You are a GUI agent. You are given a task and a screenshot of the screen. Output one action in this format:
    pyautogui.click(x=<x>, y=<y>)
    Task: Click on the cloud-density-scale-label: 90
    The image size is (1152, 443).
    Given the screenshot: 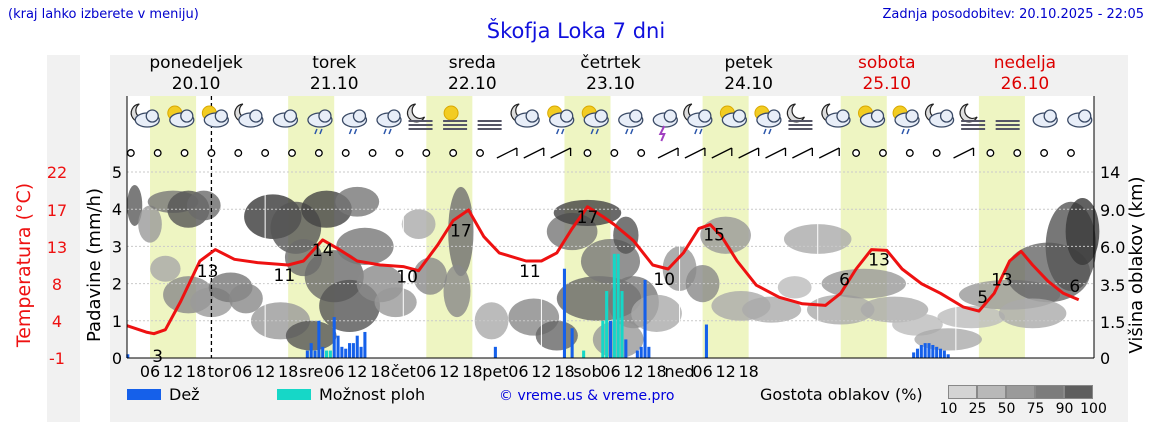 What is the action you would take?
    pyautogui.click(x=1064, y=409)
    